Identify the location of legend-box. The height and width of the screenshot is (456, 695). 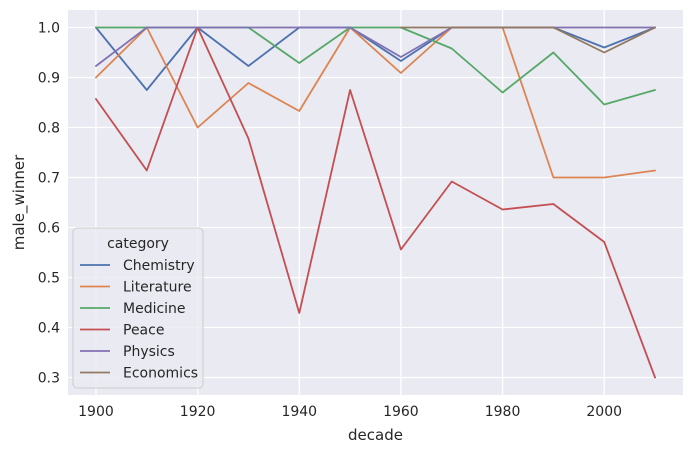
(138, 308).